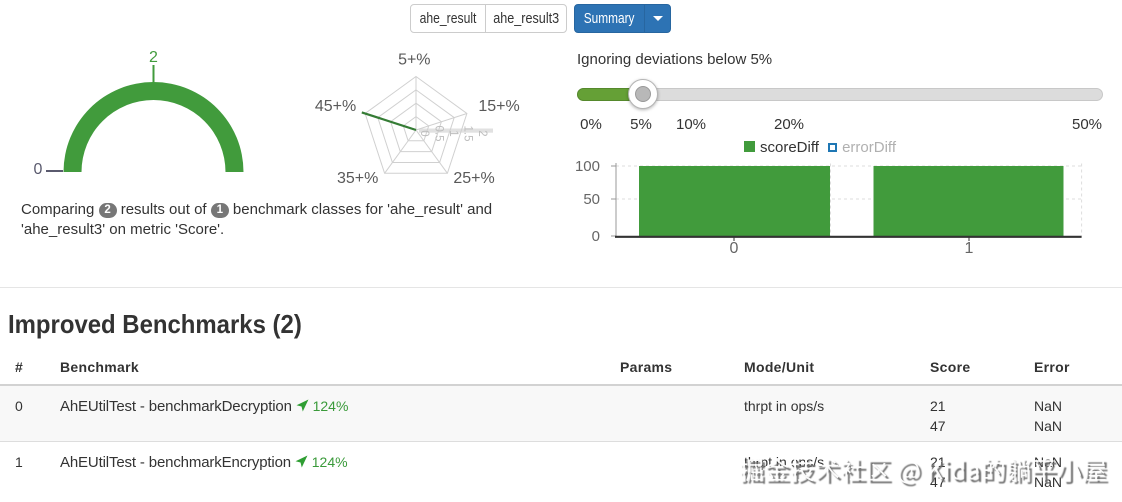 The height and width of the screenshot is (502, 1122). Describe the element at coordinates (335, 106) in the screenshot. I see `svg-text: 45+%` at that location.